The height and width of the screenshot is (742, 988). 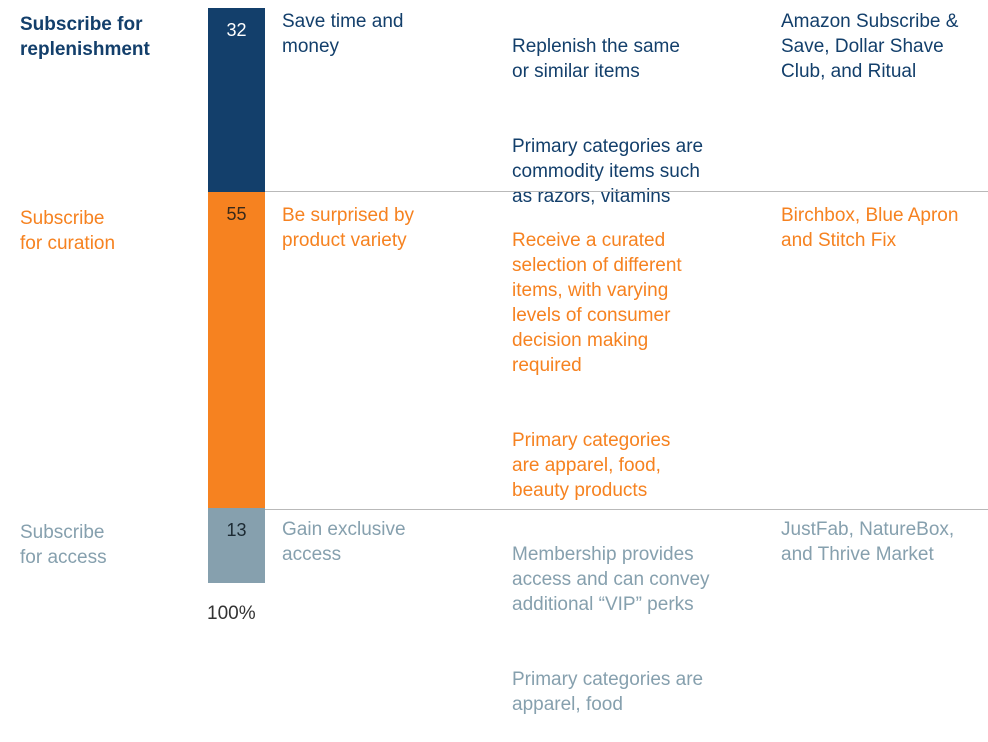 I want to click on description-paragraph: Replenish the same or similar items, so click(x=596, y=59).